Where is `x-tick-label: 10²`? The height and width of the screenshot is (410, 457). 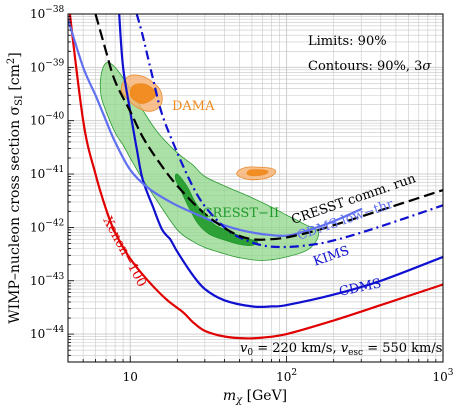
x-tick-label: 10² is located at coordinates (286, 376).